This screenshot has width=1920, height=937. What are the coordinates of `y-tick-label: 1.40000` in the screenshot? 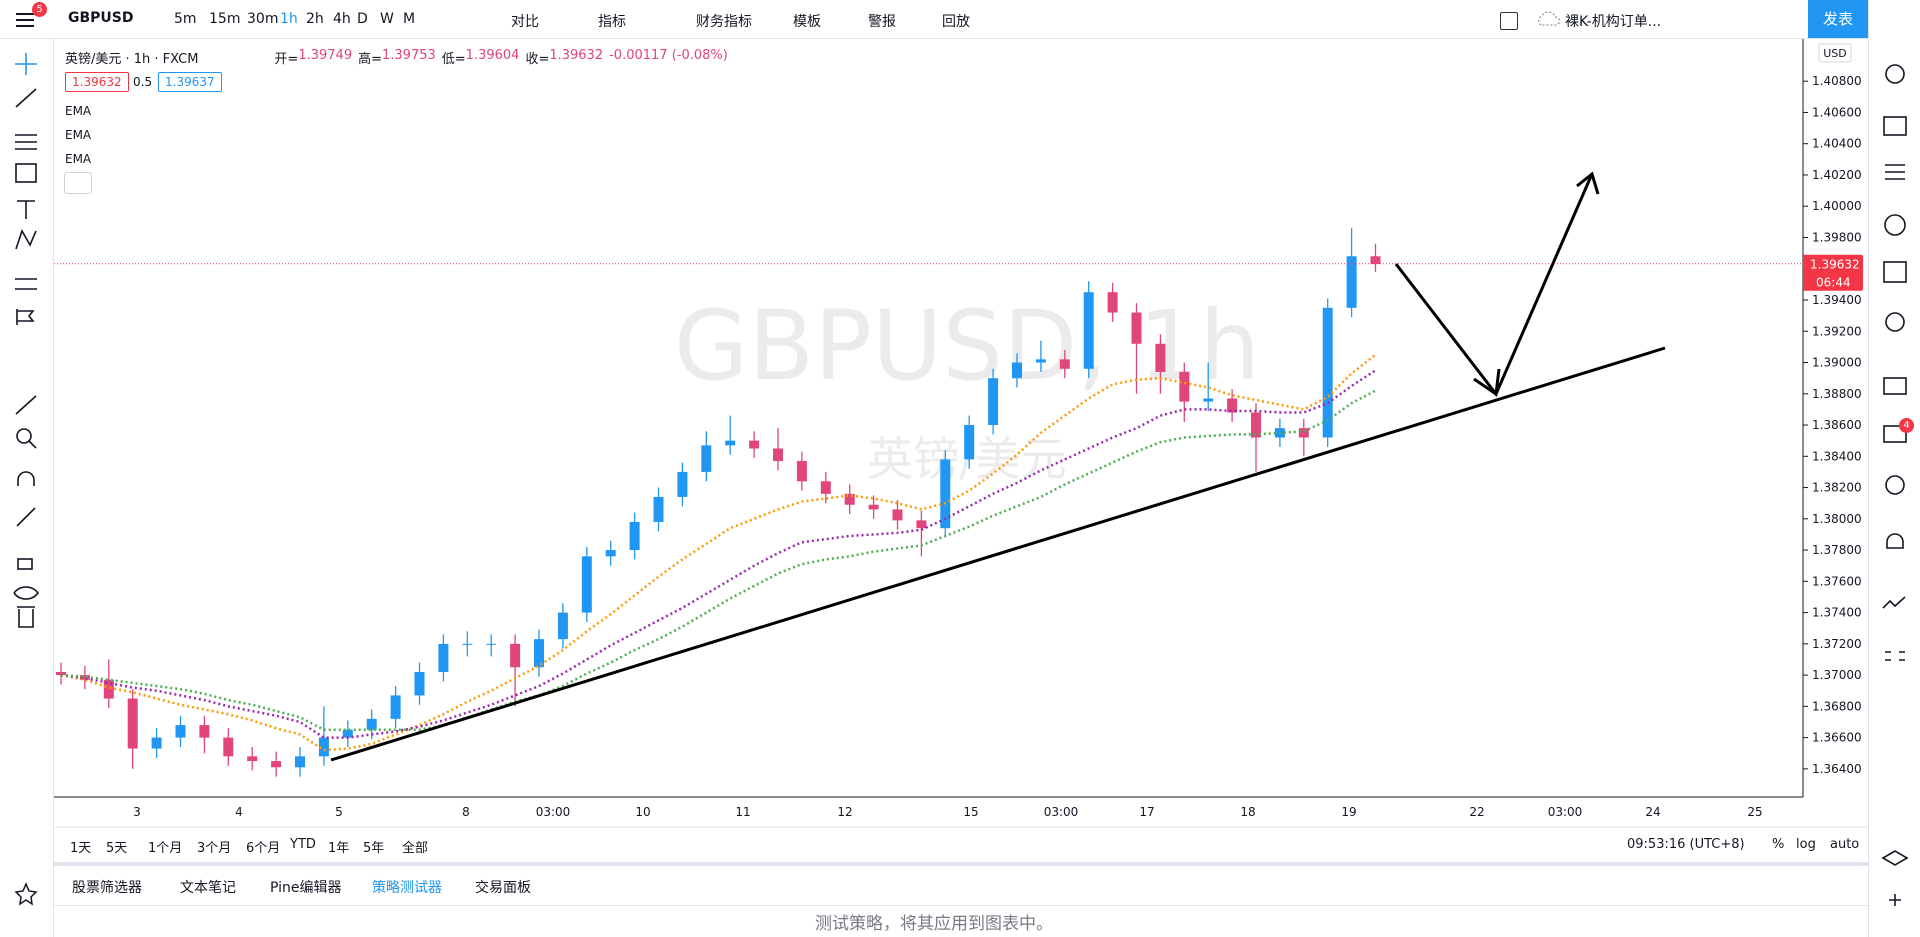 It's located at (1837, 206).